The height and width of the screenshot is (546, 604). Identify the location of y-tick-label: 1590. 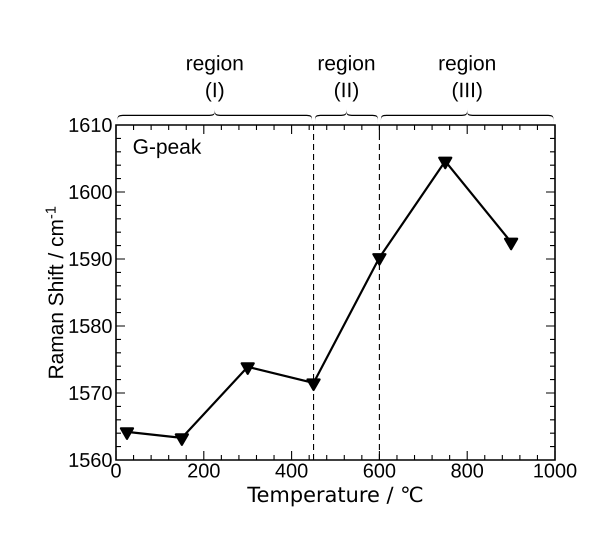
(91, 259).